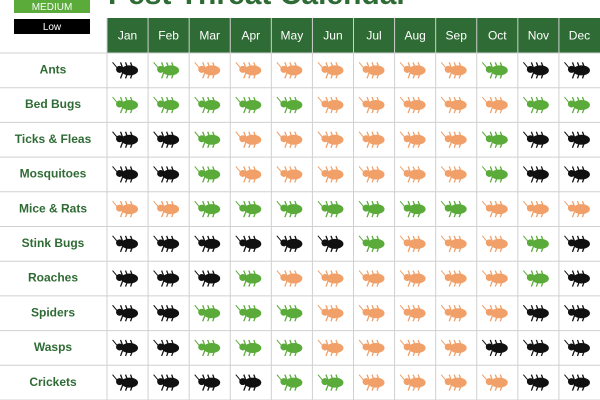 The image size is (600, 400). I want to click on month-label: Dec, so click(579, 36).